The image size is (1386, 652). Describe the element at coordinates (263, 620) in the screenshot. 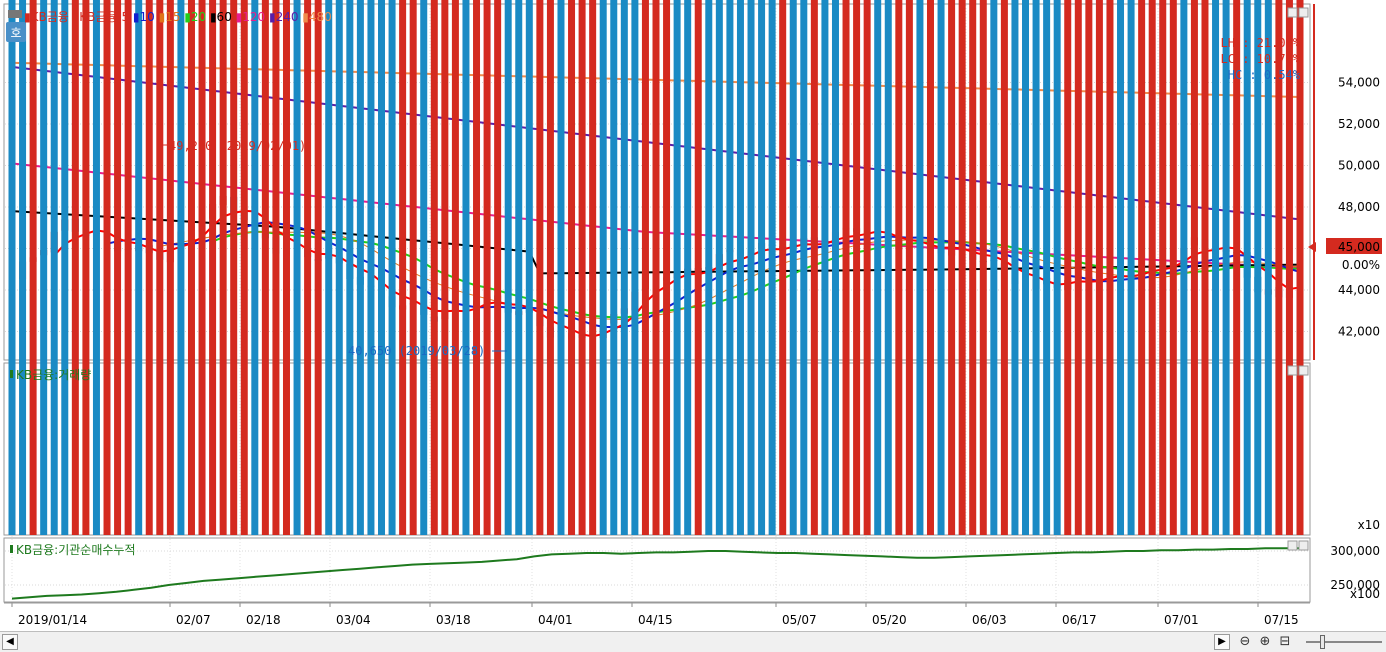

I see `x-tick-label: 02/18` at that location.